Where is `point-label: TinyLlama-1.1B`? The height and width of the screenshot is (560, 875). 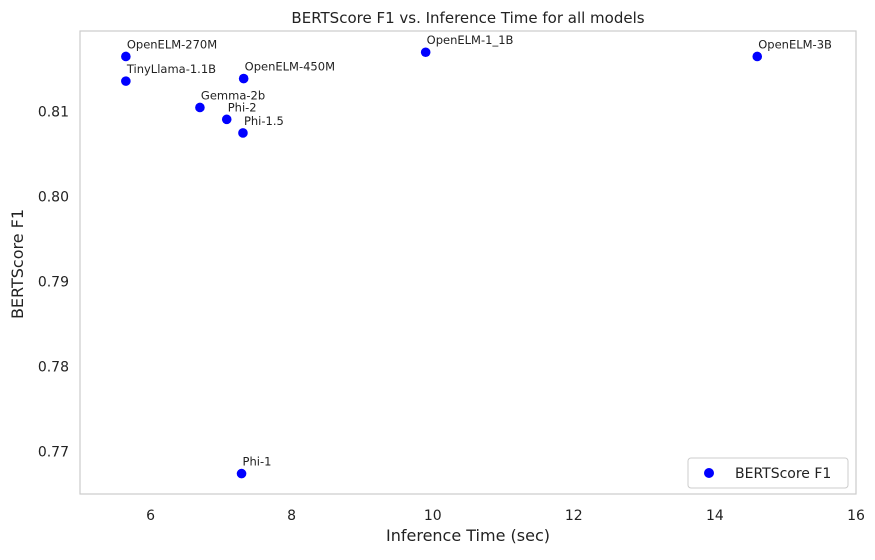
point-label: TinyLlama-1.1B is located at coordinates (171, 69).